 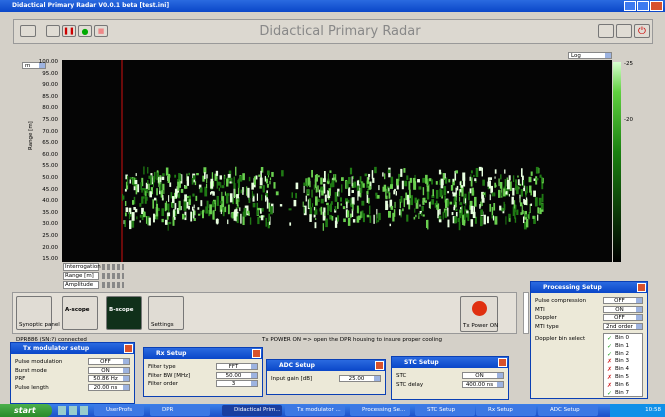 What do you see at coordinates (166, 313) in the screenshot?
I see `tool-button: Settings` at bounding box center [166, 313].